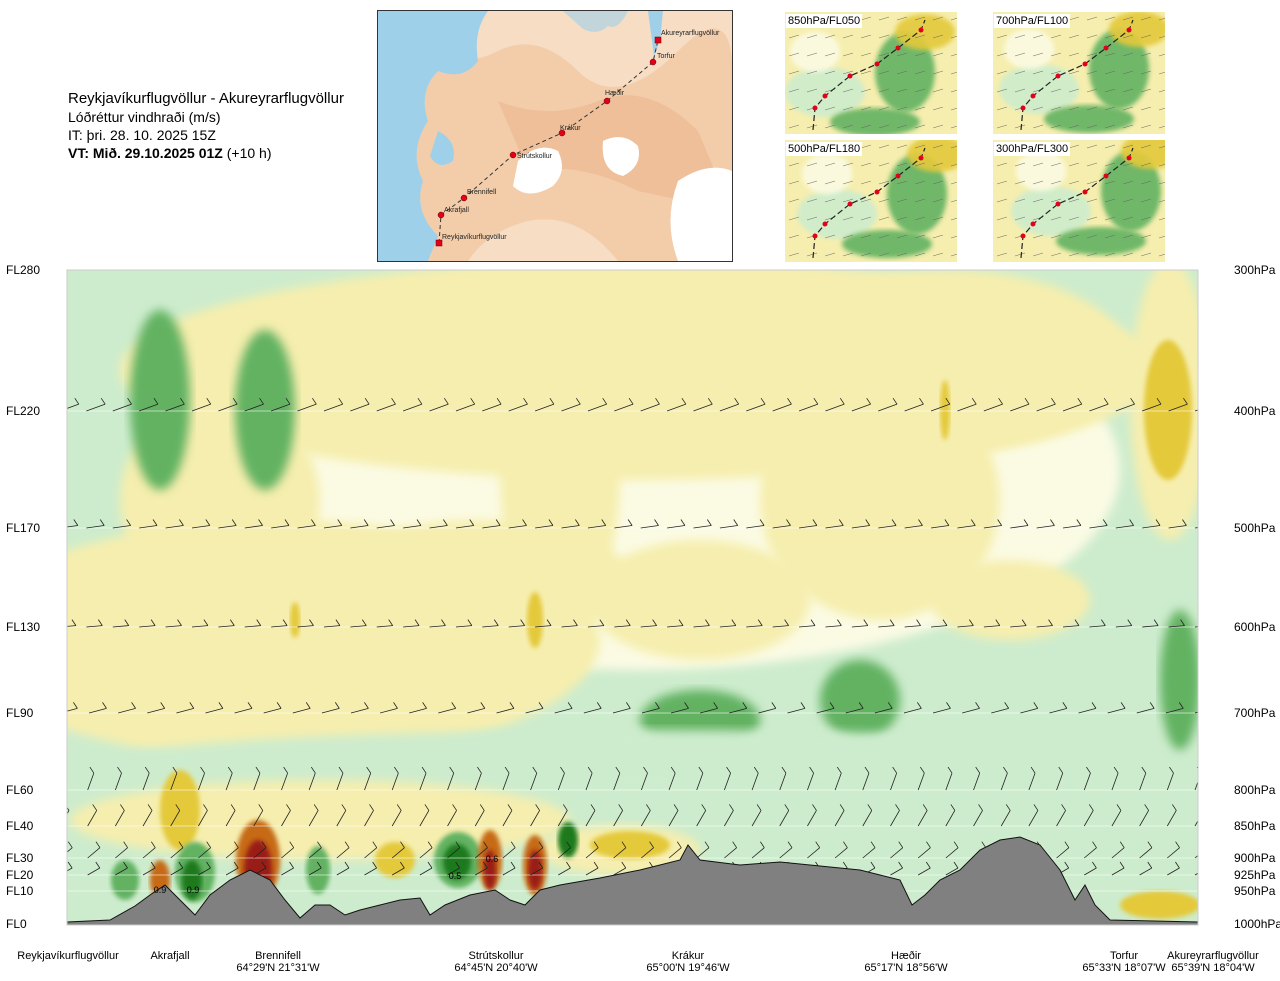  Describe the element at coordinates (1032, 21) in the screenshot. I see `mini-map-label: 700hPa/FL100` at that location.